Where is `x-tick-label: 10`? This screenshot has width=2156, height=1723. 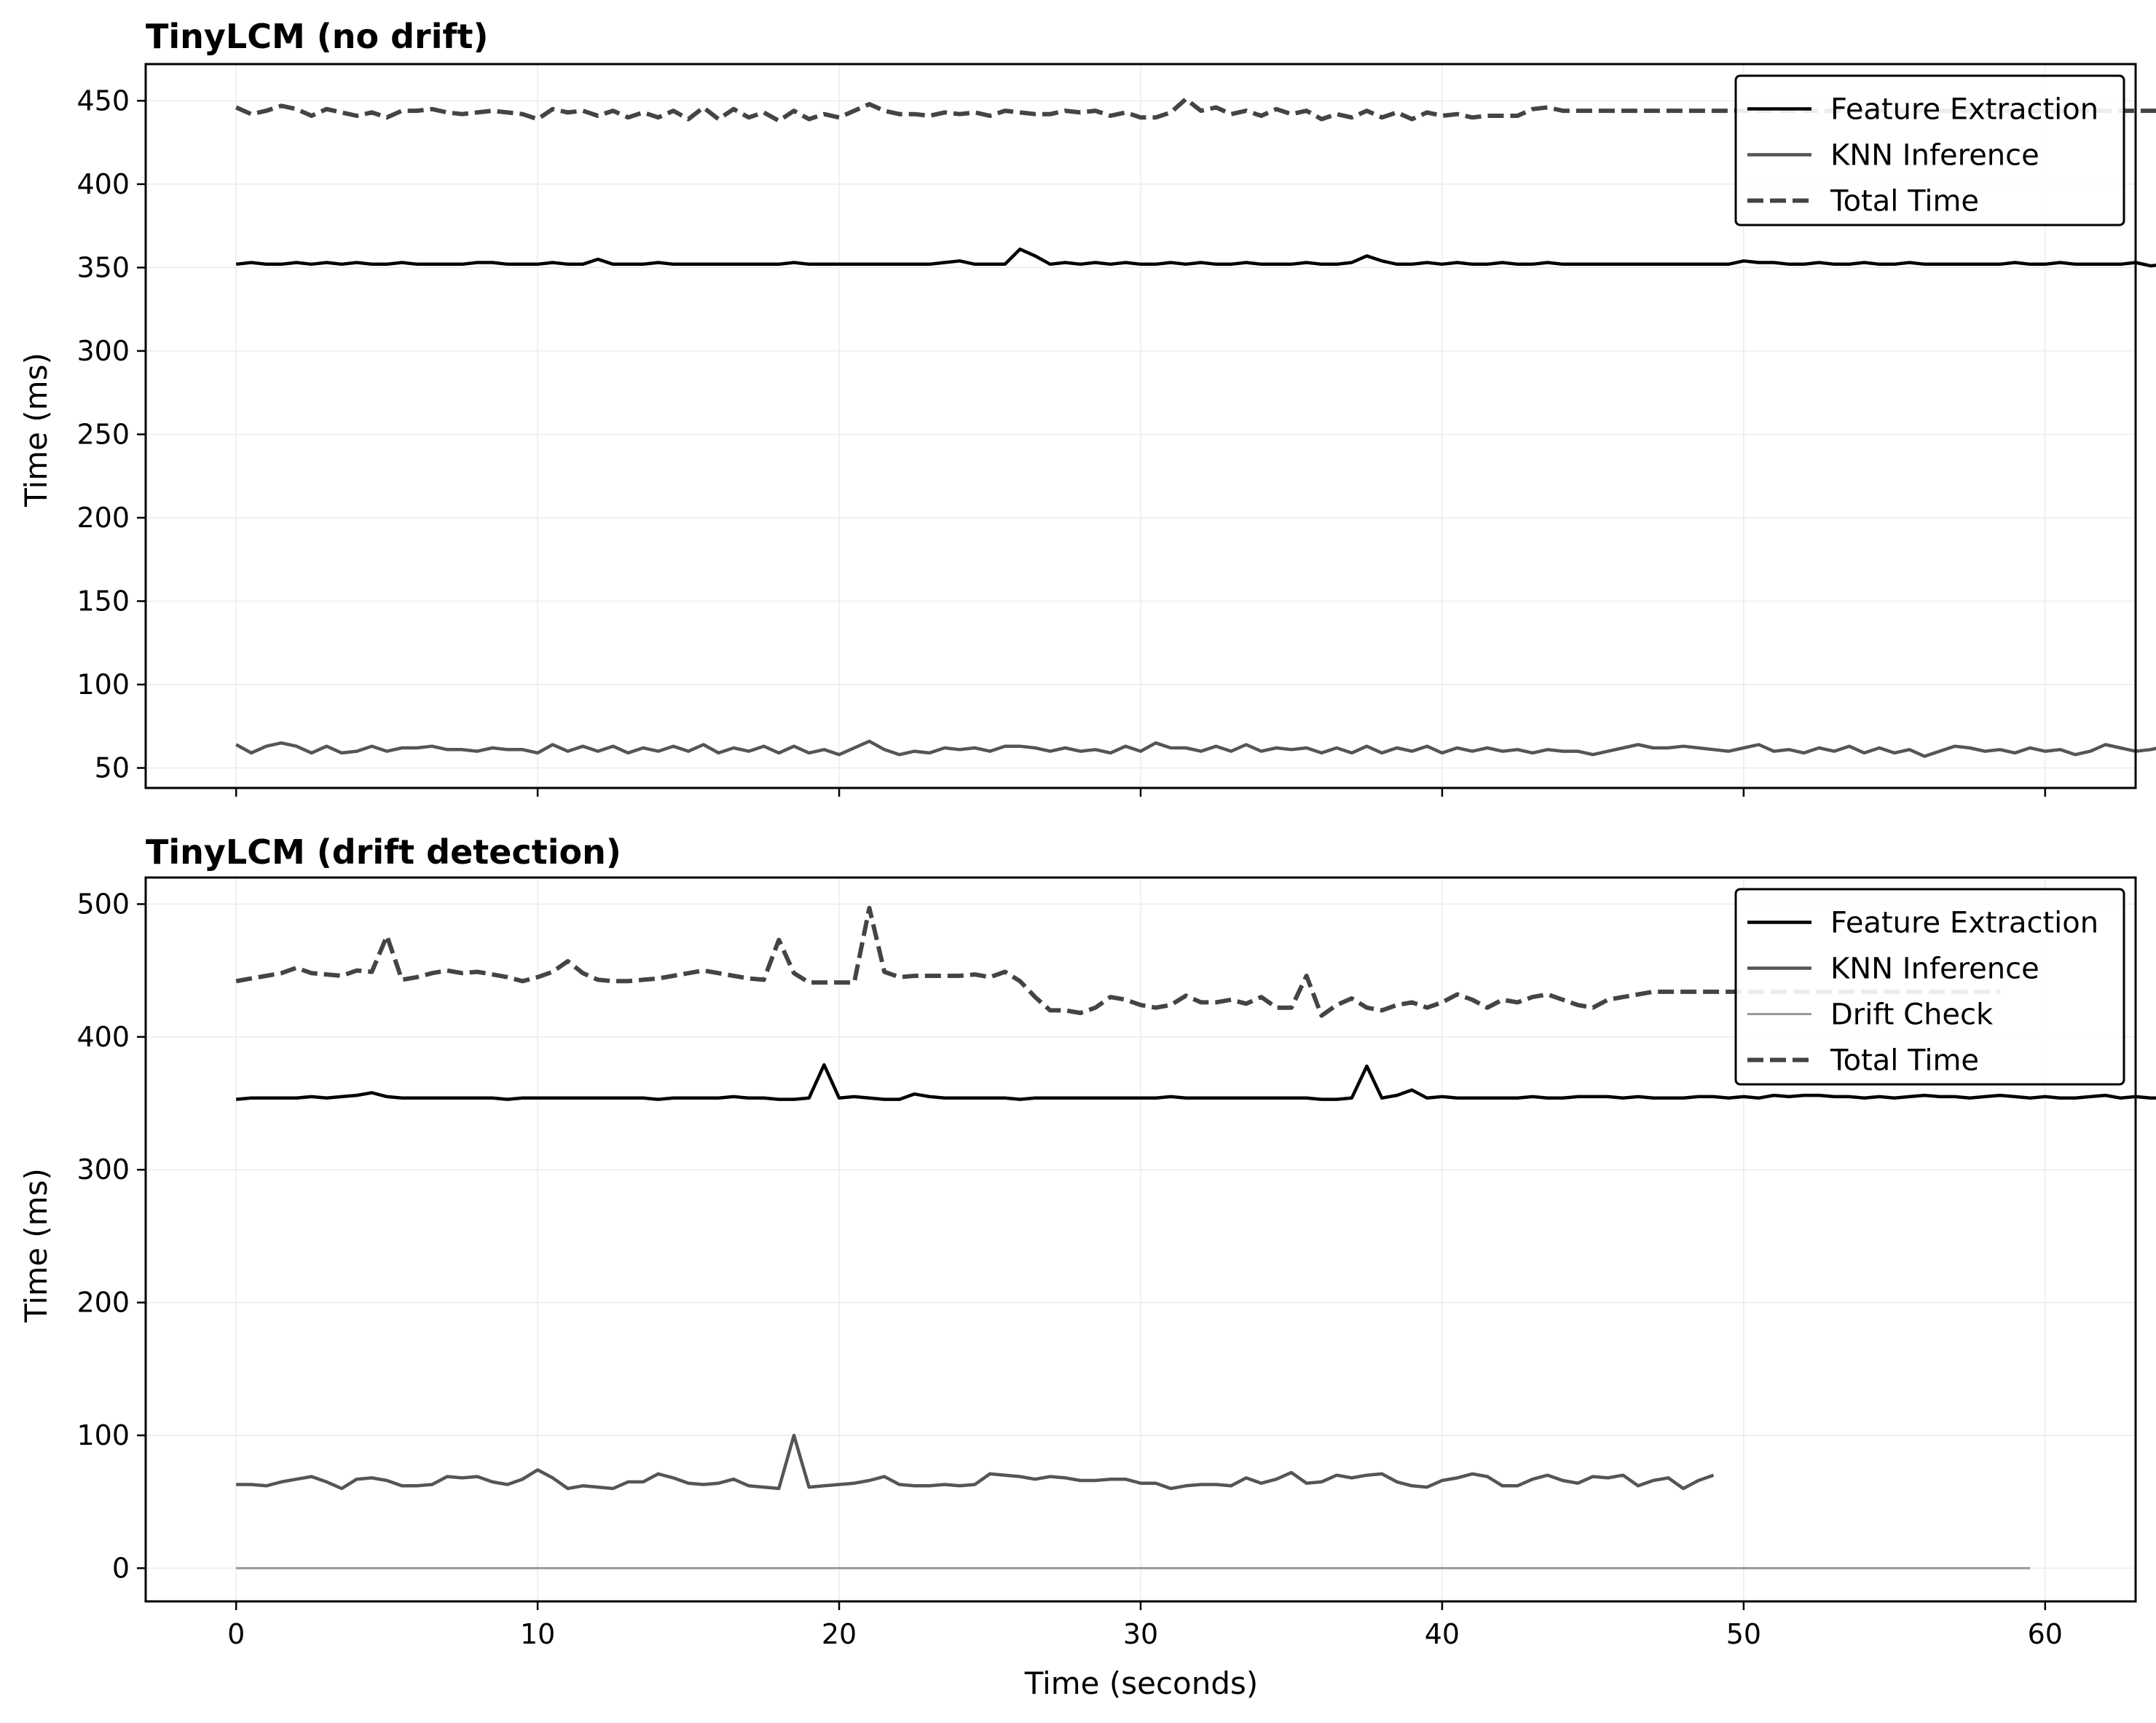
x-tick-label: 10 is located at coordinates (537, 1634).